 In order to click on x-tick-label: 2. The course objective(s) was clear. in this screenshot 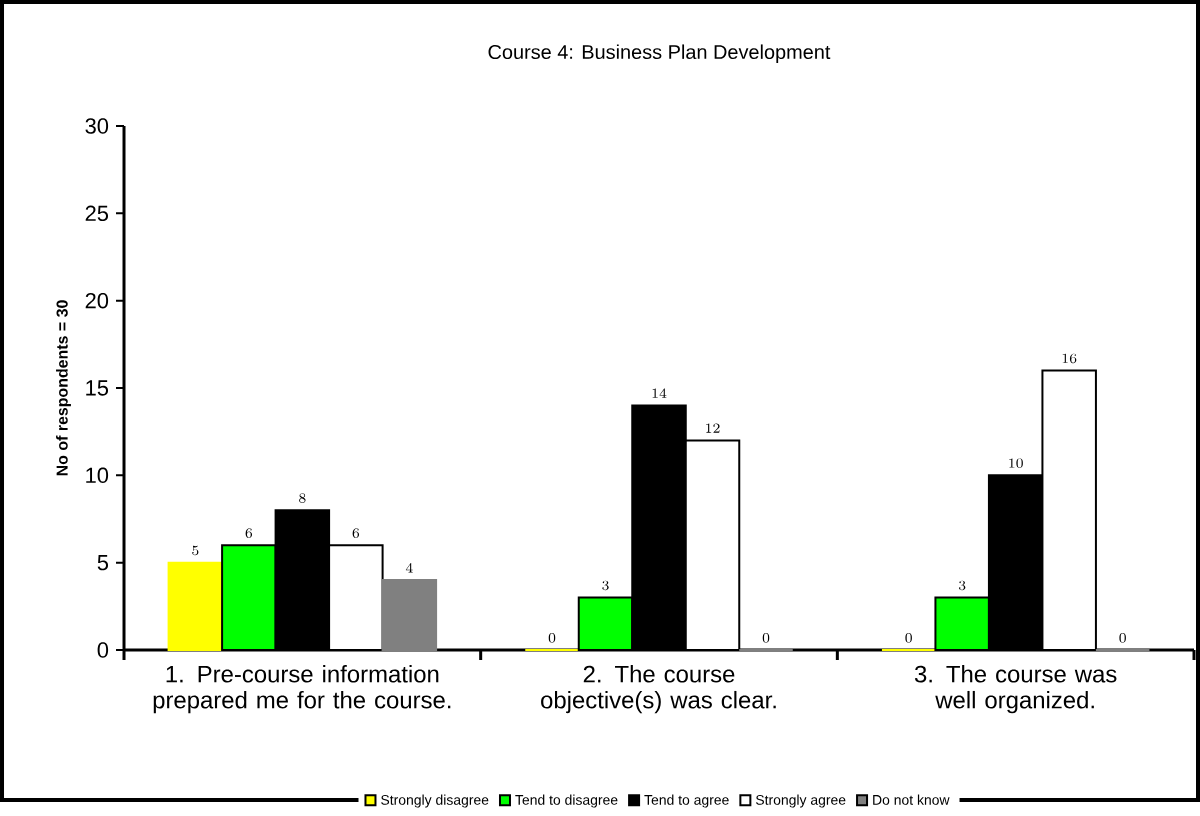, I will do `click(658, 689)`.